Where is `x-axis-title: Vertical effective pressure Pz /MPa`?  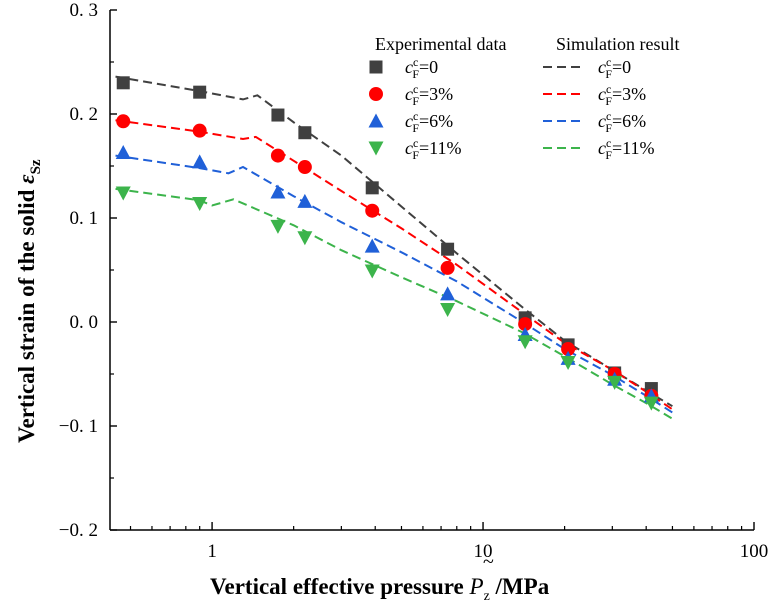
x-axis-title: Vertical effective pressure Pz /MPa is located at coordinates (380, 589).